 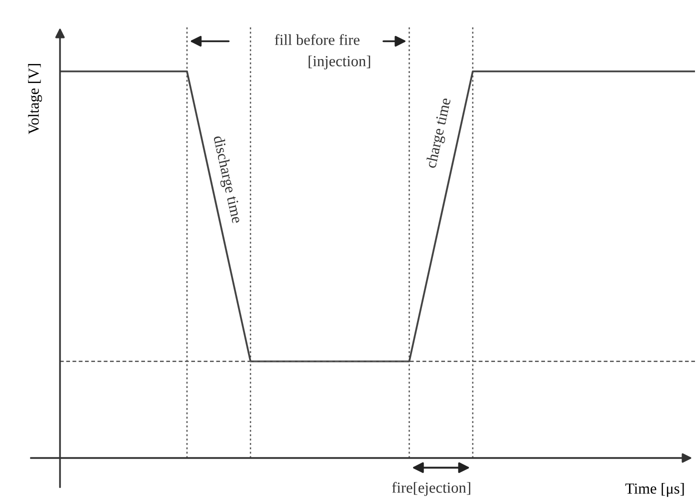 What do you see at coordinates (439, 133) in the screenshot?
I see `annotation: charge time` at bounding box center [439, 133].